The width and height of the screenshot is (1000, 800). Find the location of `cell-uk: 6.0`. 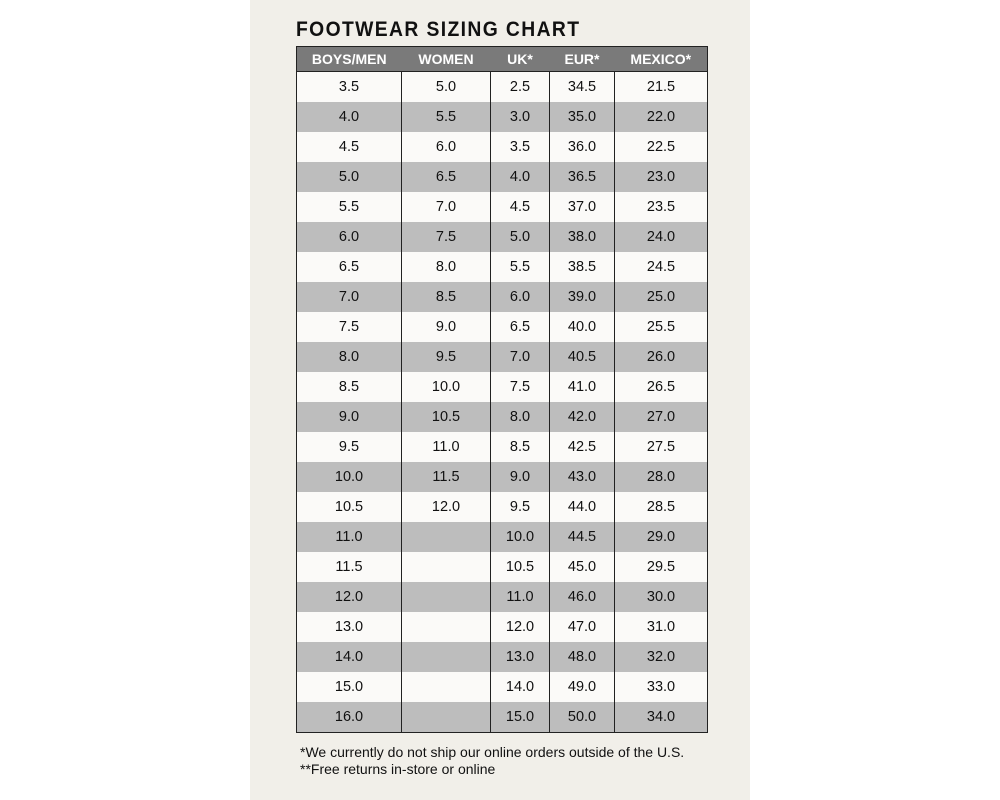

cell-uk: 6.0 is located at coordinates (520, 297).